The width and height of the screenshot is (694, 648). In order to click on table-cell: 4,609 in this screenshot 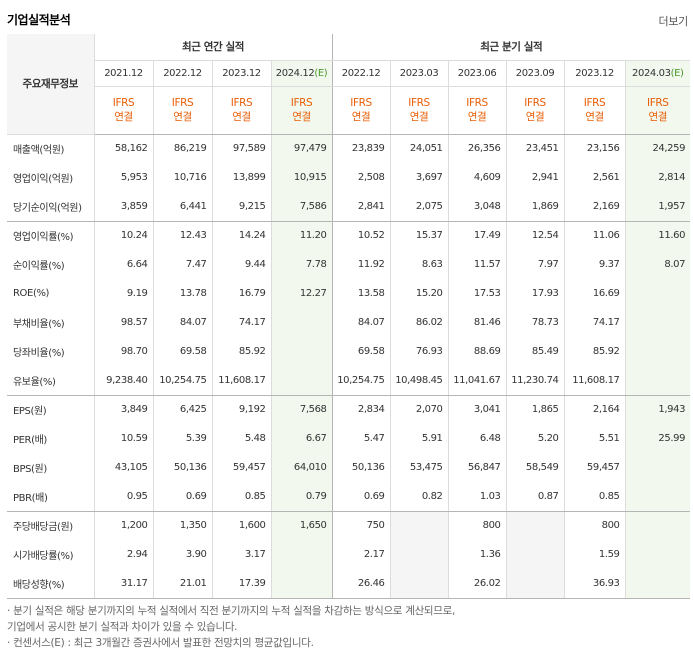, I will do `click(477, 177)`.